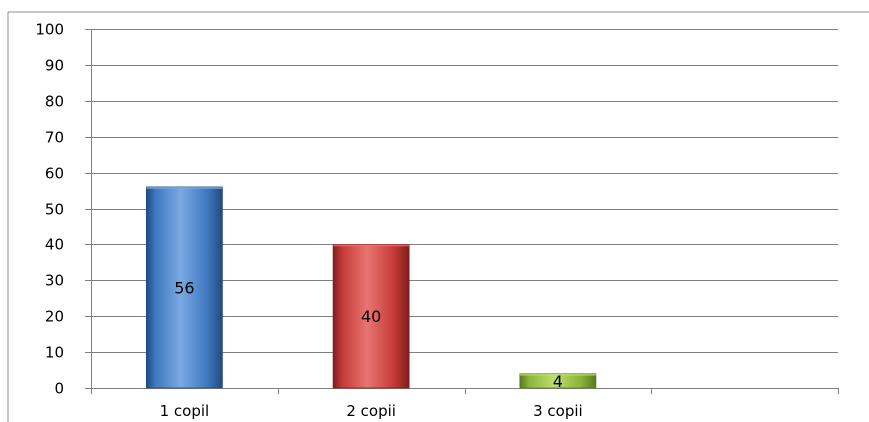  I want to click on y-tick-label: 20, so click(54, 317).